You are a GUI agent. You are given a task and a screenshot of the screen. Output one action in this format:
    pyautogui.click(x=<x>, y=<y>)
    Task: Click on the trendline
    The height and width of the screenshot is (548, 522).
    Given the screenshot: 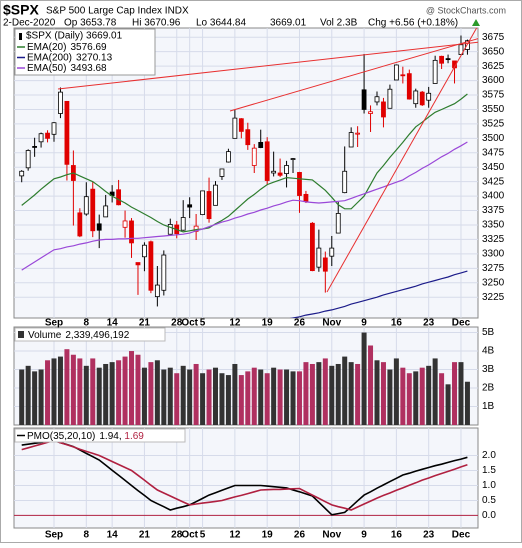 What is the action you would take?
    pyautogui.click(x=267, y=65)
    